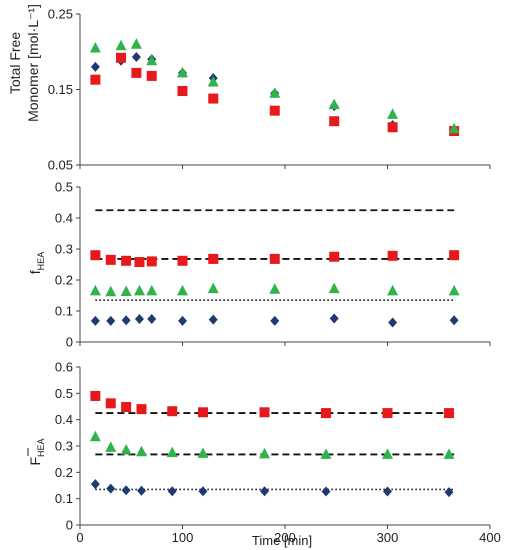 The image size is (511, 550). Describe the element at coordinates (64, 187) in the screenshot. I see `middle-y-tick-label: 0.5` at that location.